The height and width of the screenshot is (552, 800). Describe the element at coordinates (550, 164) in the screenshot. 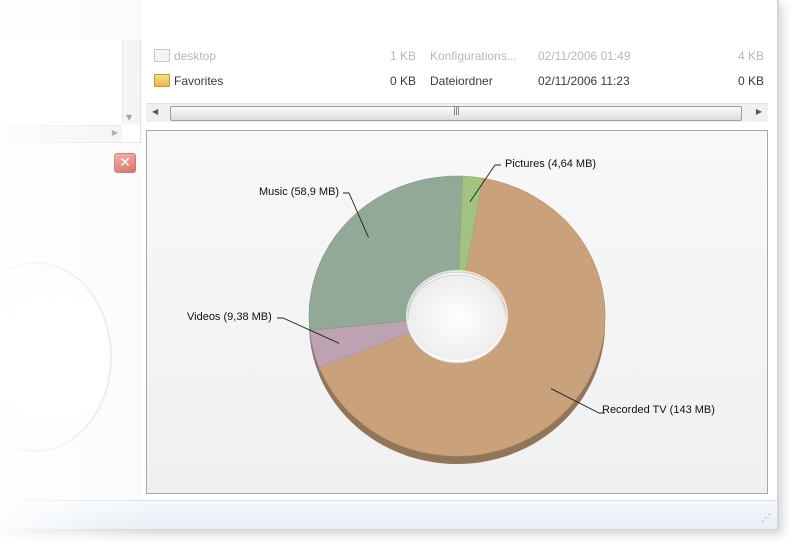

I see `slice-label: Pictures (4,64 MB)` at that location.